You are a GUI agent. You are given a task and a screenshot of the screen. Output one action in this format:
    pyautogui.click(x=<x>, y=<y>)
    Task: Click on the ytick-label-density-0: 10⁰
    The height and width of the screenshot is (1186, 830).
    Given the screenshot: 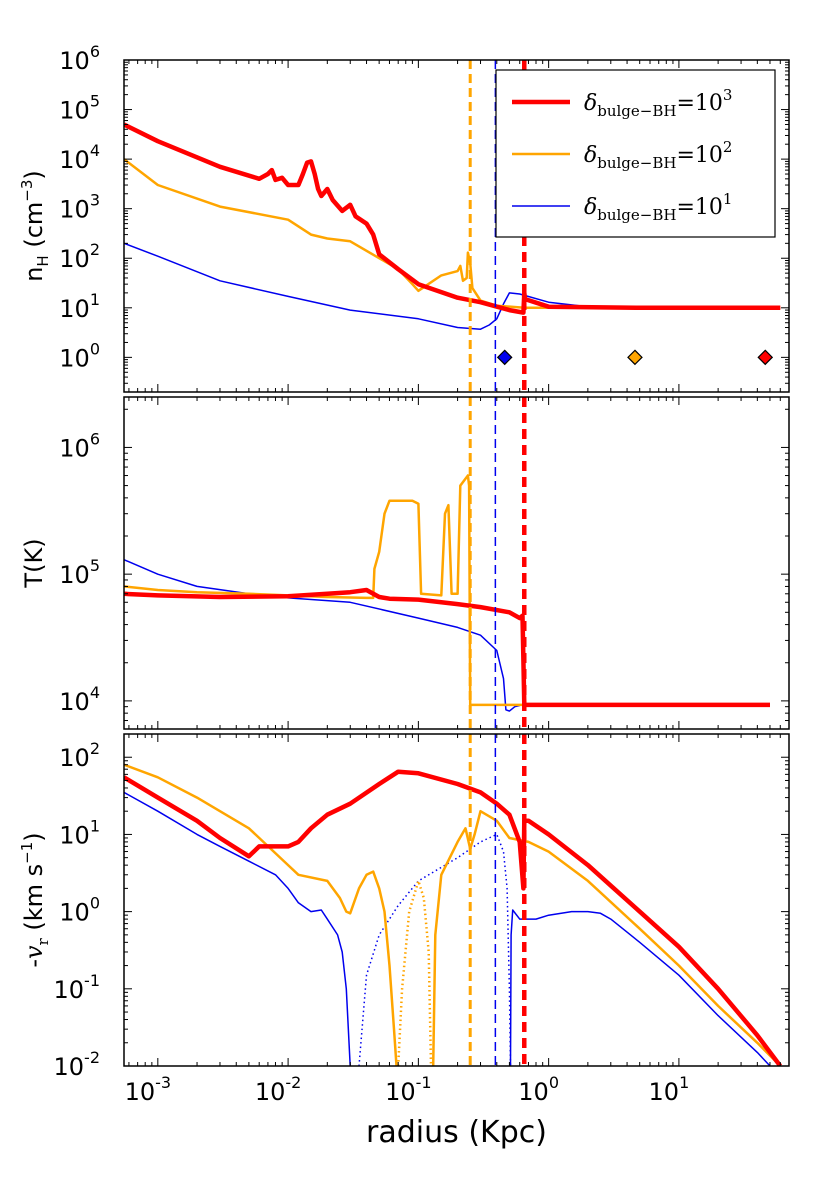 What is the action you would take?
    pyautogui.click(x=79, y=355)
    